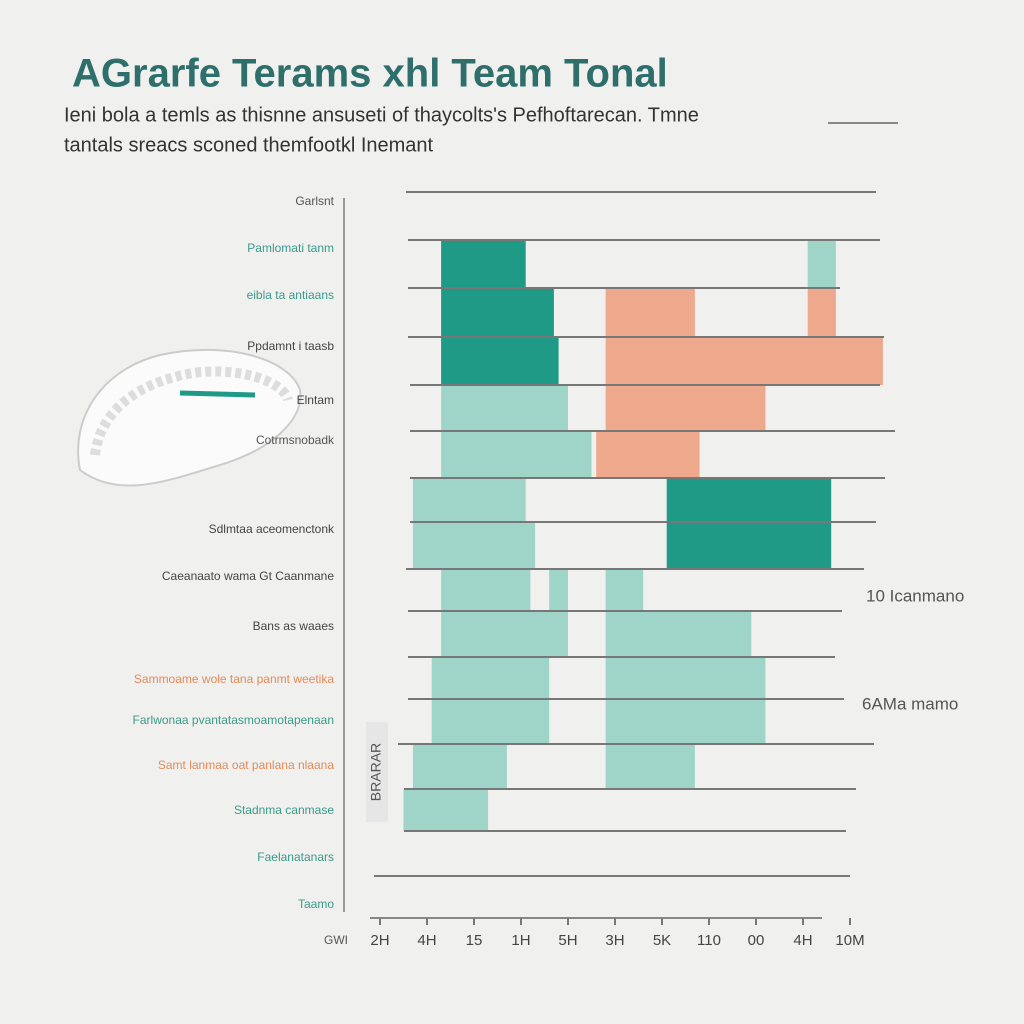  What do you see at coordinates (520, 940) in the screenshot?
I see `x-tick-label: 1H` at bounding box center [520, 940].